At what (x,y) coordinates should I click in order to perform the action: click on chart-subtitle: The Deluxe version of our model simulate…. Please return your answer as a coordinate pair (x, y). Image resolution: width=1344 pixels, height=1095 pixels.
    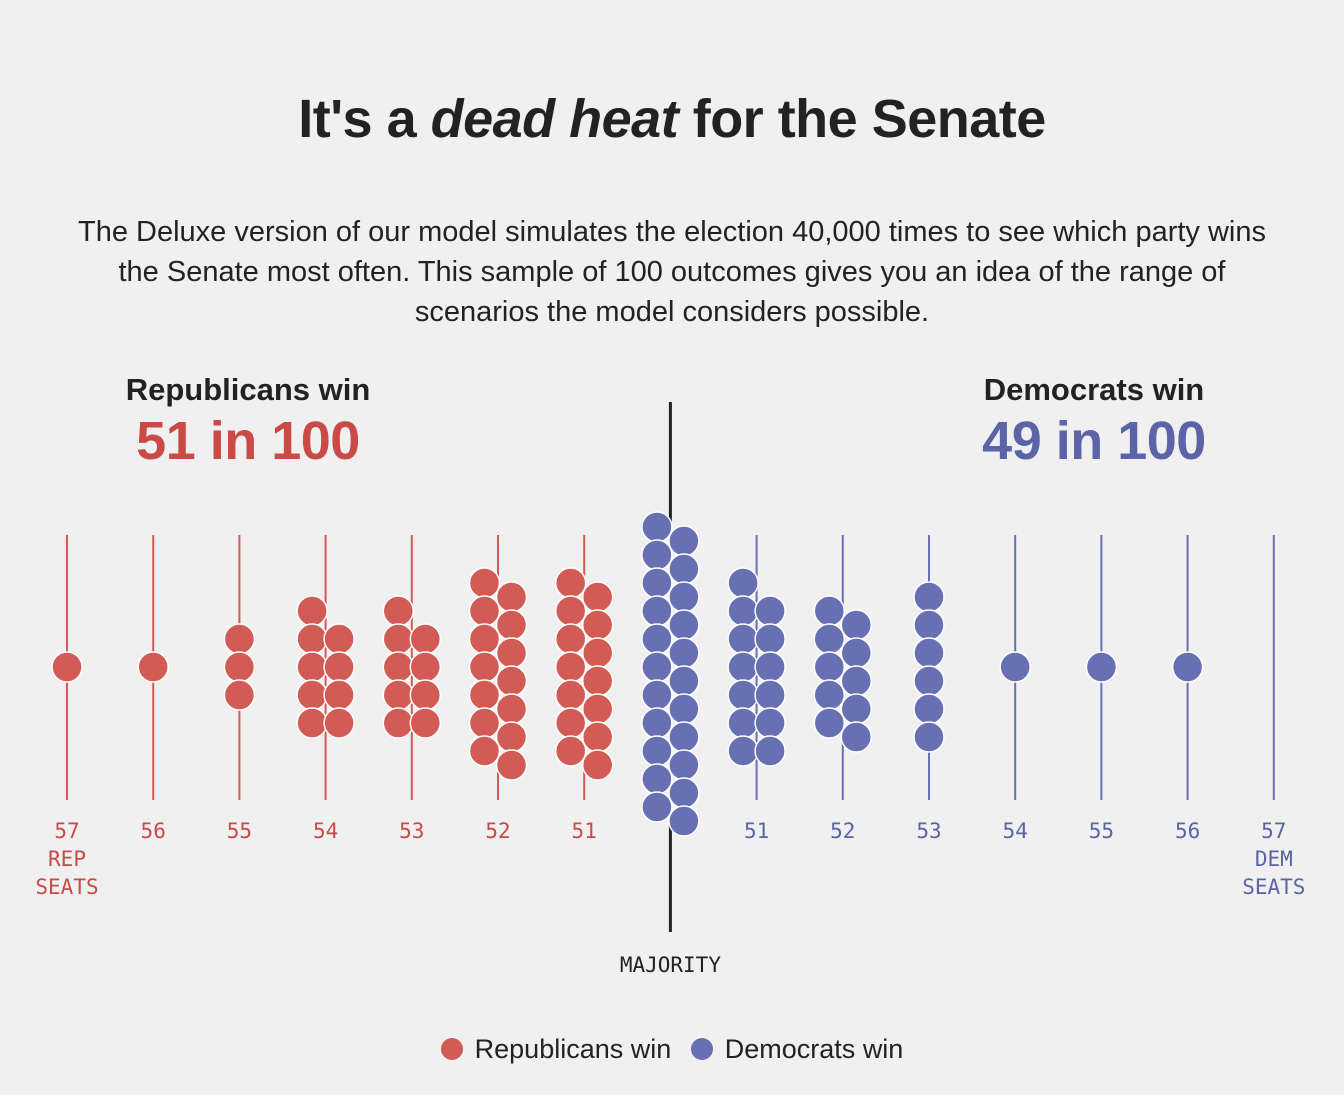
    Looking at the image, I should click on (672, 272).